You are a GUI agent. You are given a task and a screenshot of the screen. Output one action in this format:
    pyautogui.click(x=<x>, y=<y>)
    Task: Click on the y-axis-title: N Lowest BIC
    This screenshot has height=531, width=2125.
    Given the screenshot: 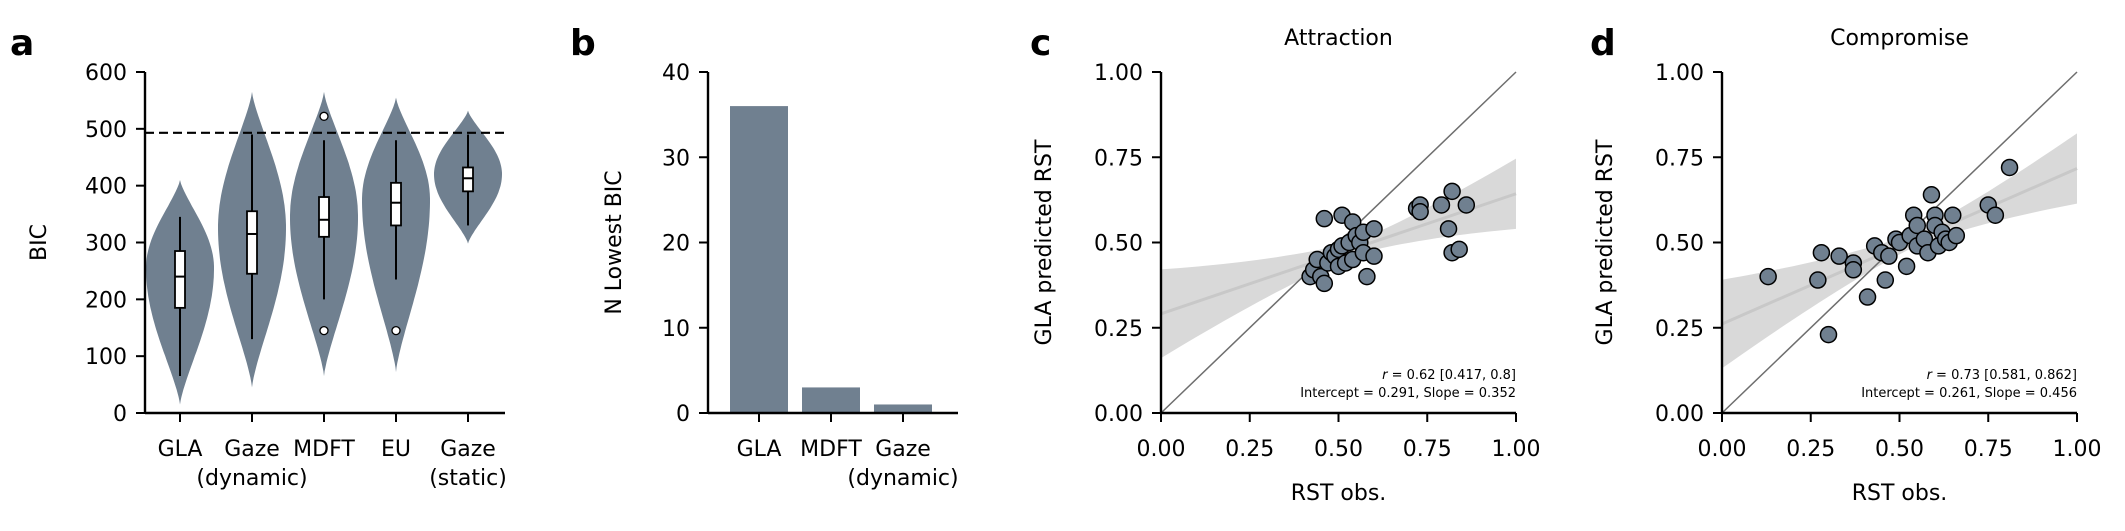 What is the action you would take?
    pyautogui.click(x=614, y=242)
    